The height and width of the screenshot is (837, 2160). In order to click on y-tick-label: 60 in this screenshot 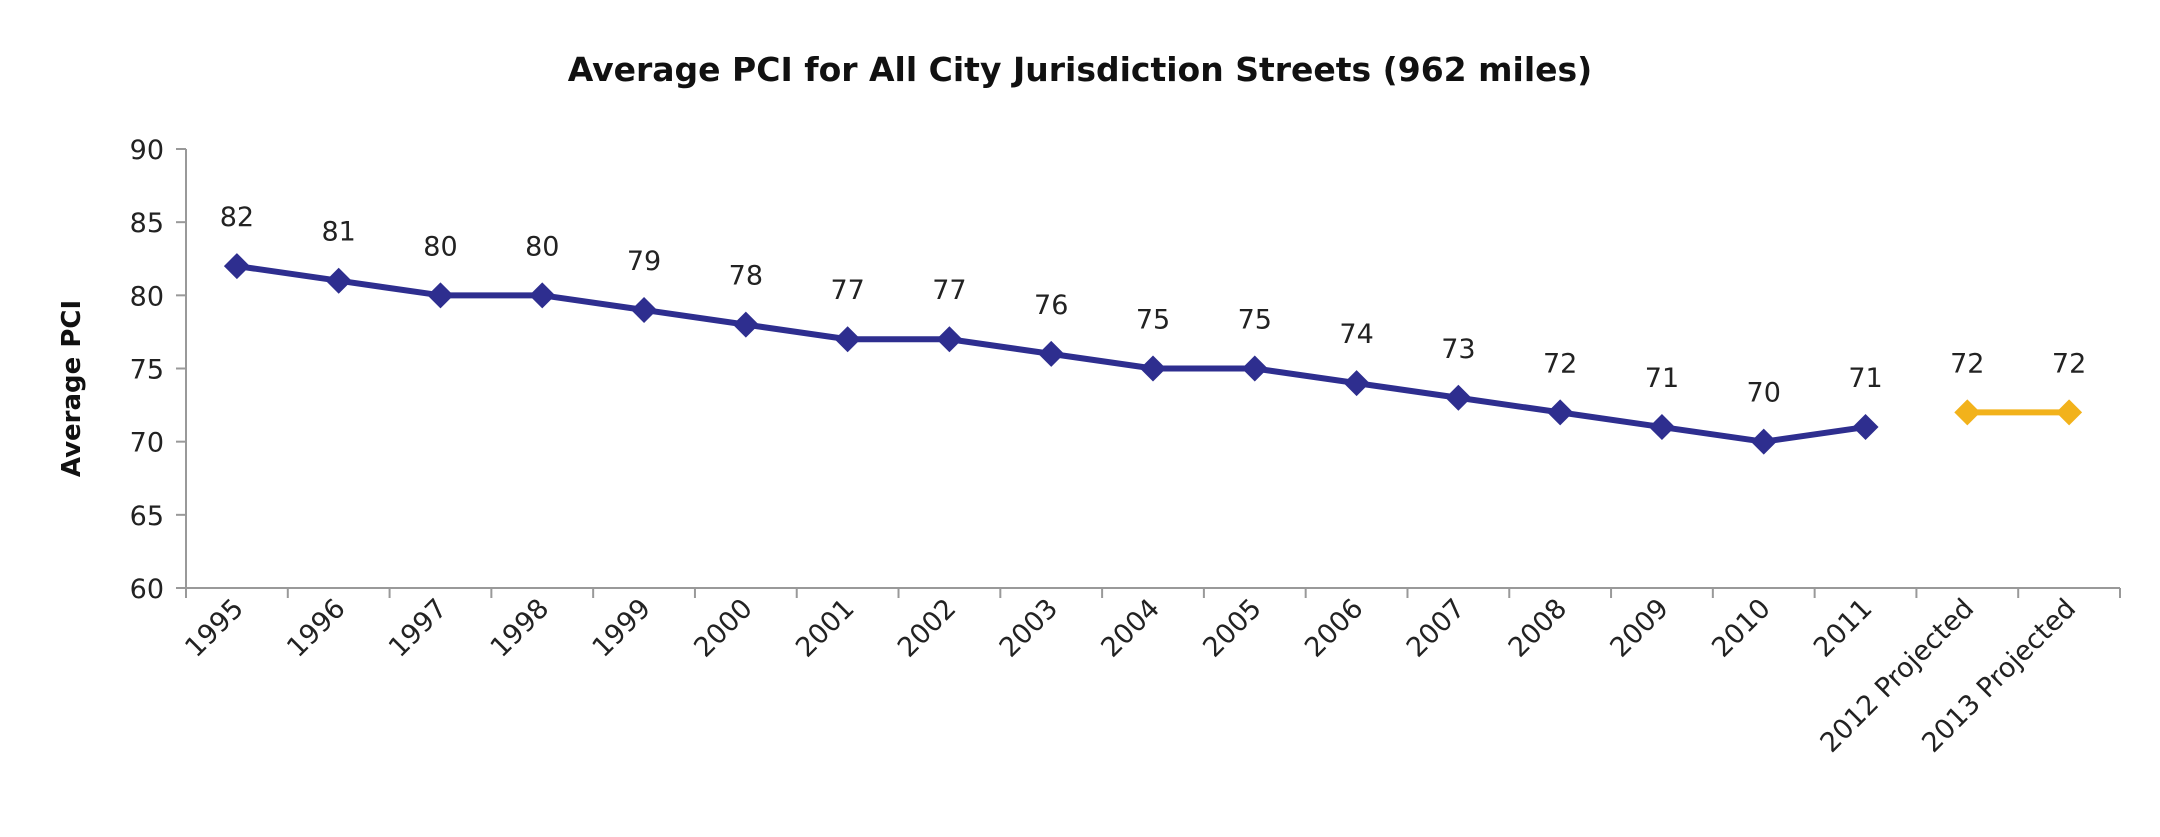, I will do `click(147, 589)`.